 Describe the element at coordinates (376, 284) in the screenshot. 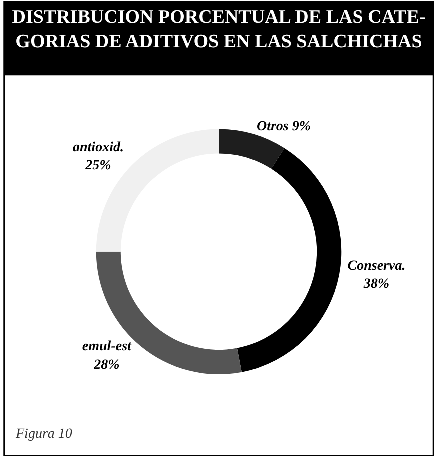

I see `data-label: 38%` at that location.